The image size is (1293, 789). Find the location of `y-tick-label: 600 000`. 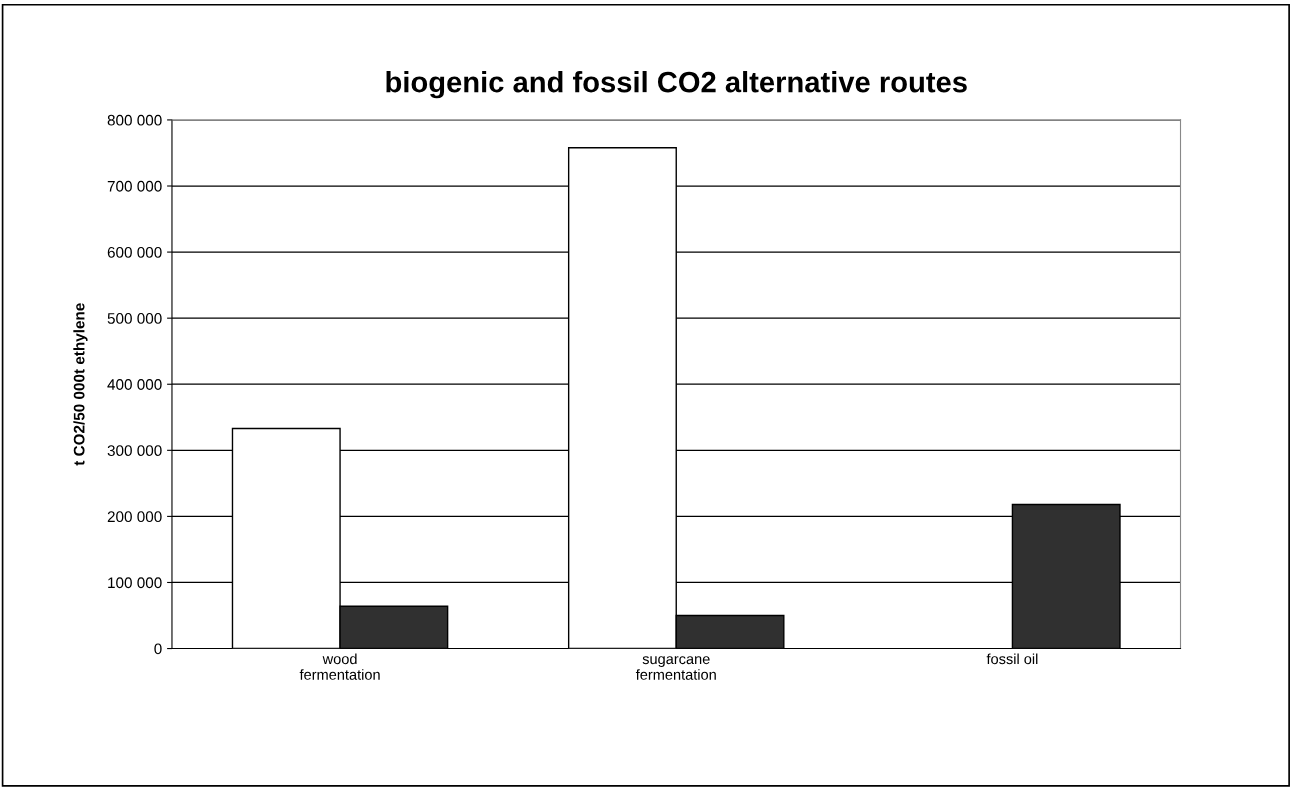

y-tick-label: 600 000 is located at coordinates (134, 252).